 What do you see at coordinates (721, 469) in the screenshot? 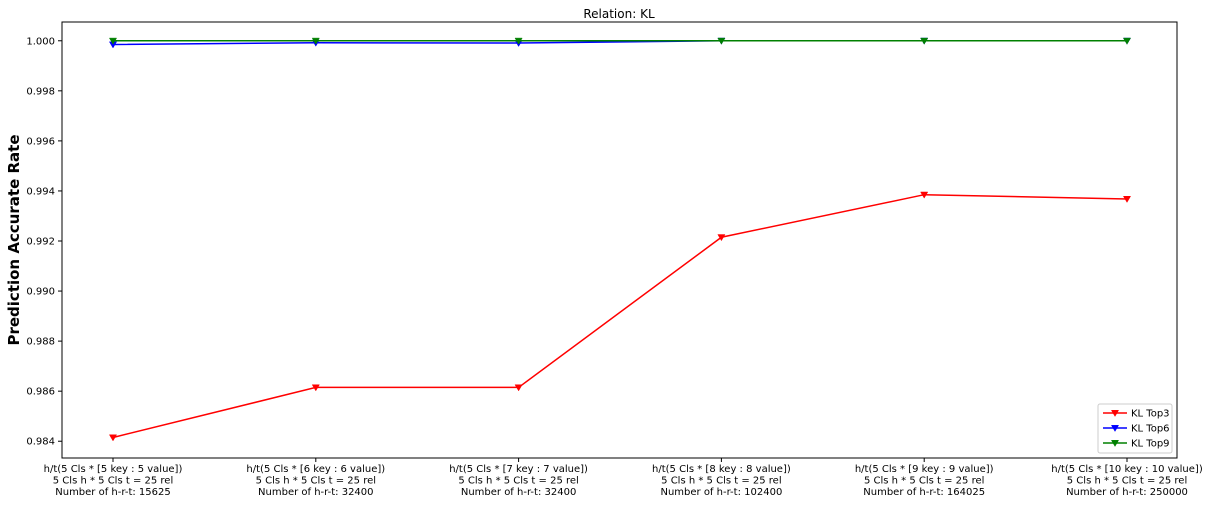
I see `x-tick-label: h/t(5 Cls * [8 key : 8 value])` at bounding box center [721, 469].